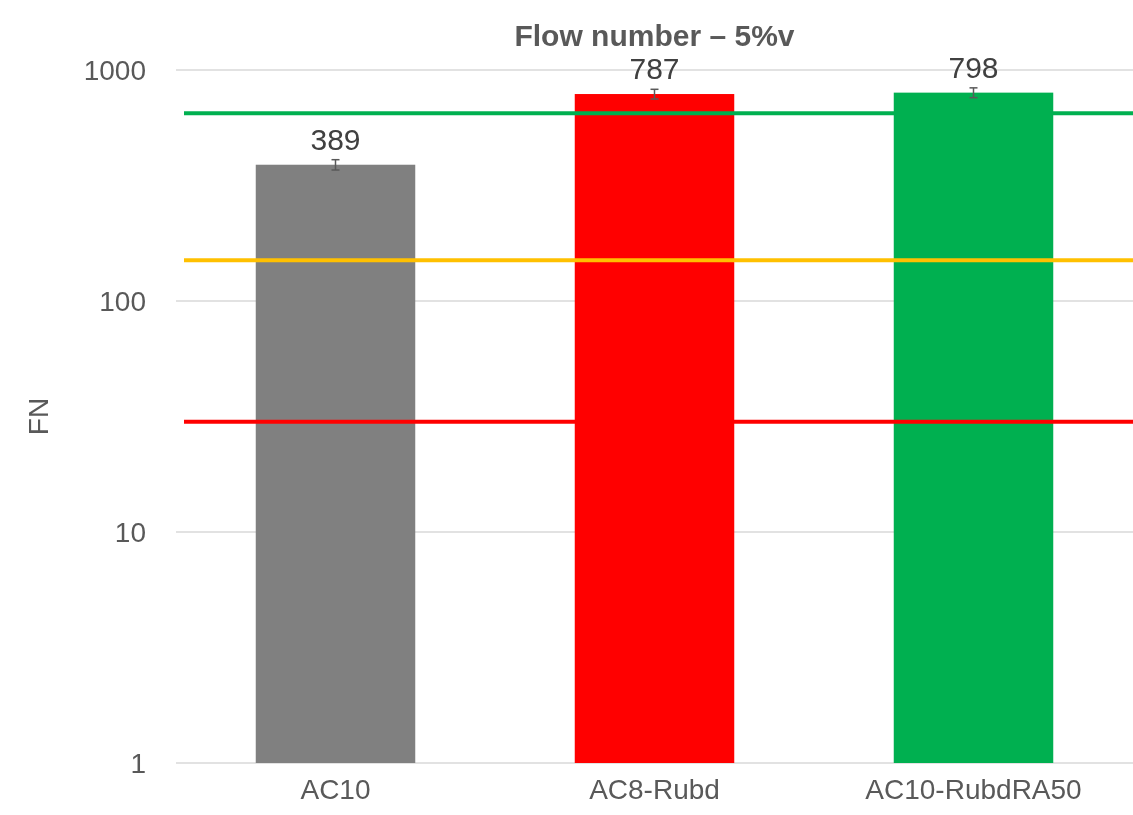  Describe the element at coordinates (130, 532) in the screenshot. I see `y-tick-label: 10` at that location.